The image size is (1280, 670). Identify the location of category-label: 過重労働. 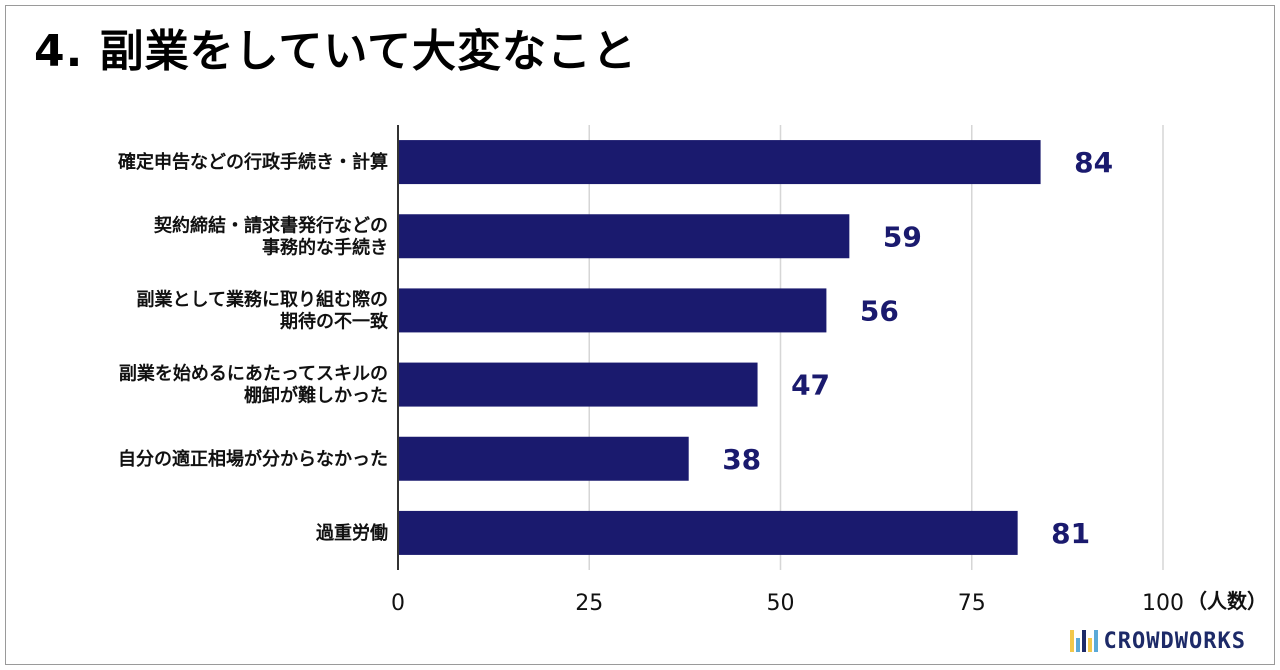
(352, 533).